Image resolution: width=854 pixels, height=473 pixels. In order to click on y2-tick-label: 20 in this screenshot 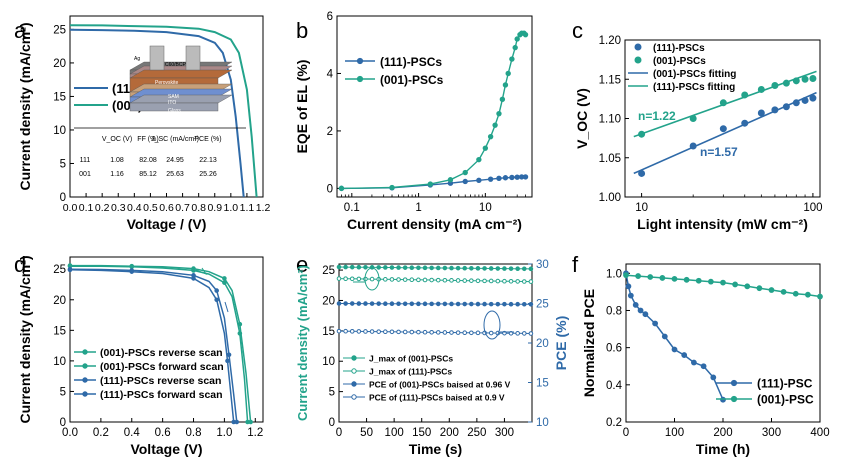, I will do `click(542, 344)`.